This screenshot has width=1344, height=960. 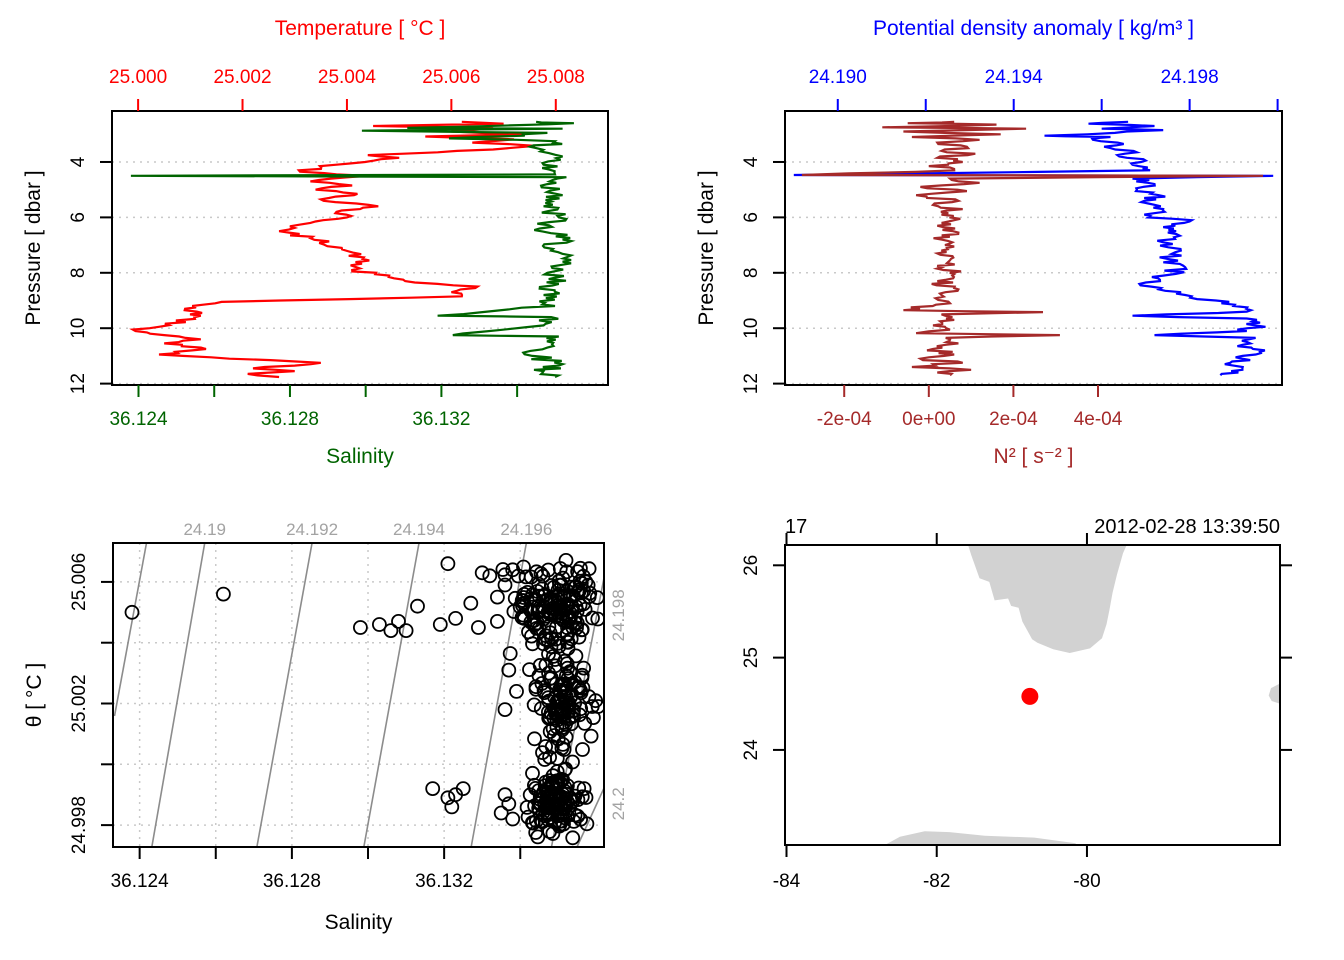 What do you see at coordinates (751, 565) in the screenshot?
I see `latitude-tick-label: 26` at bounding box center [751, 565].